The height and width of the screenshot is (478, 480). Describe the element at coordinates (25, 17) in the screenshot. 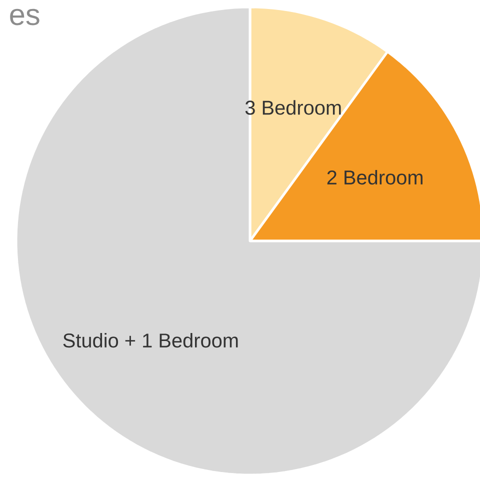

I see `chart-title: es` at that location.